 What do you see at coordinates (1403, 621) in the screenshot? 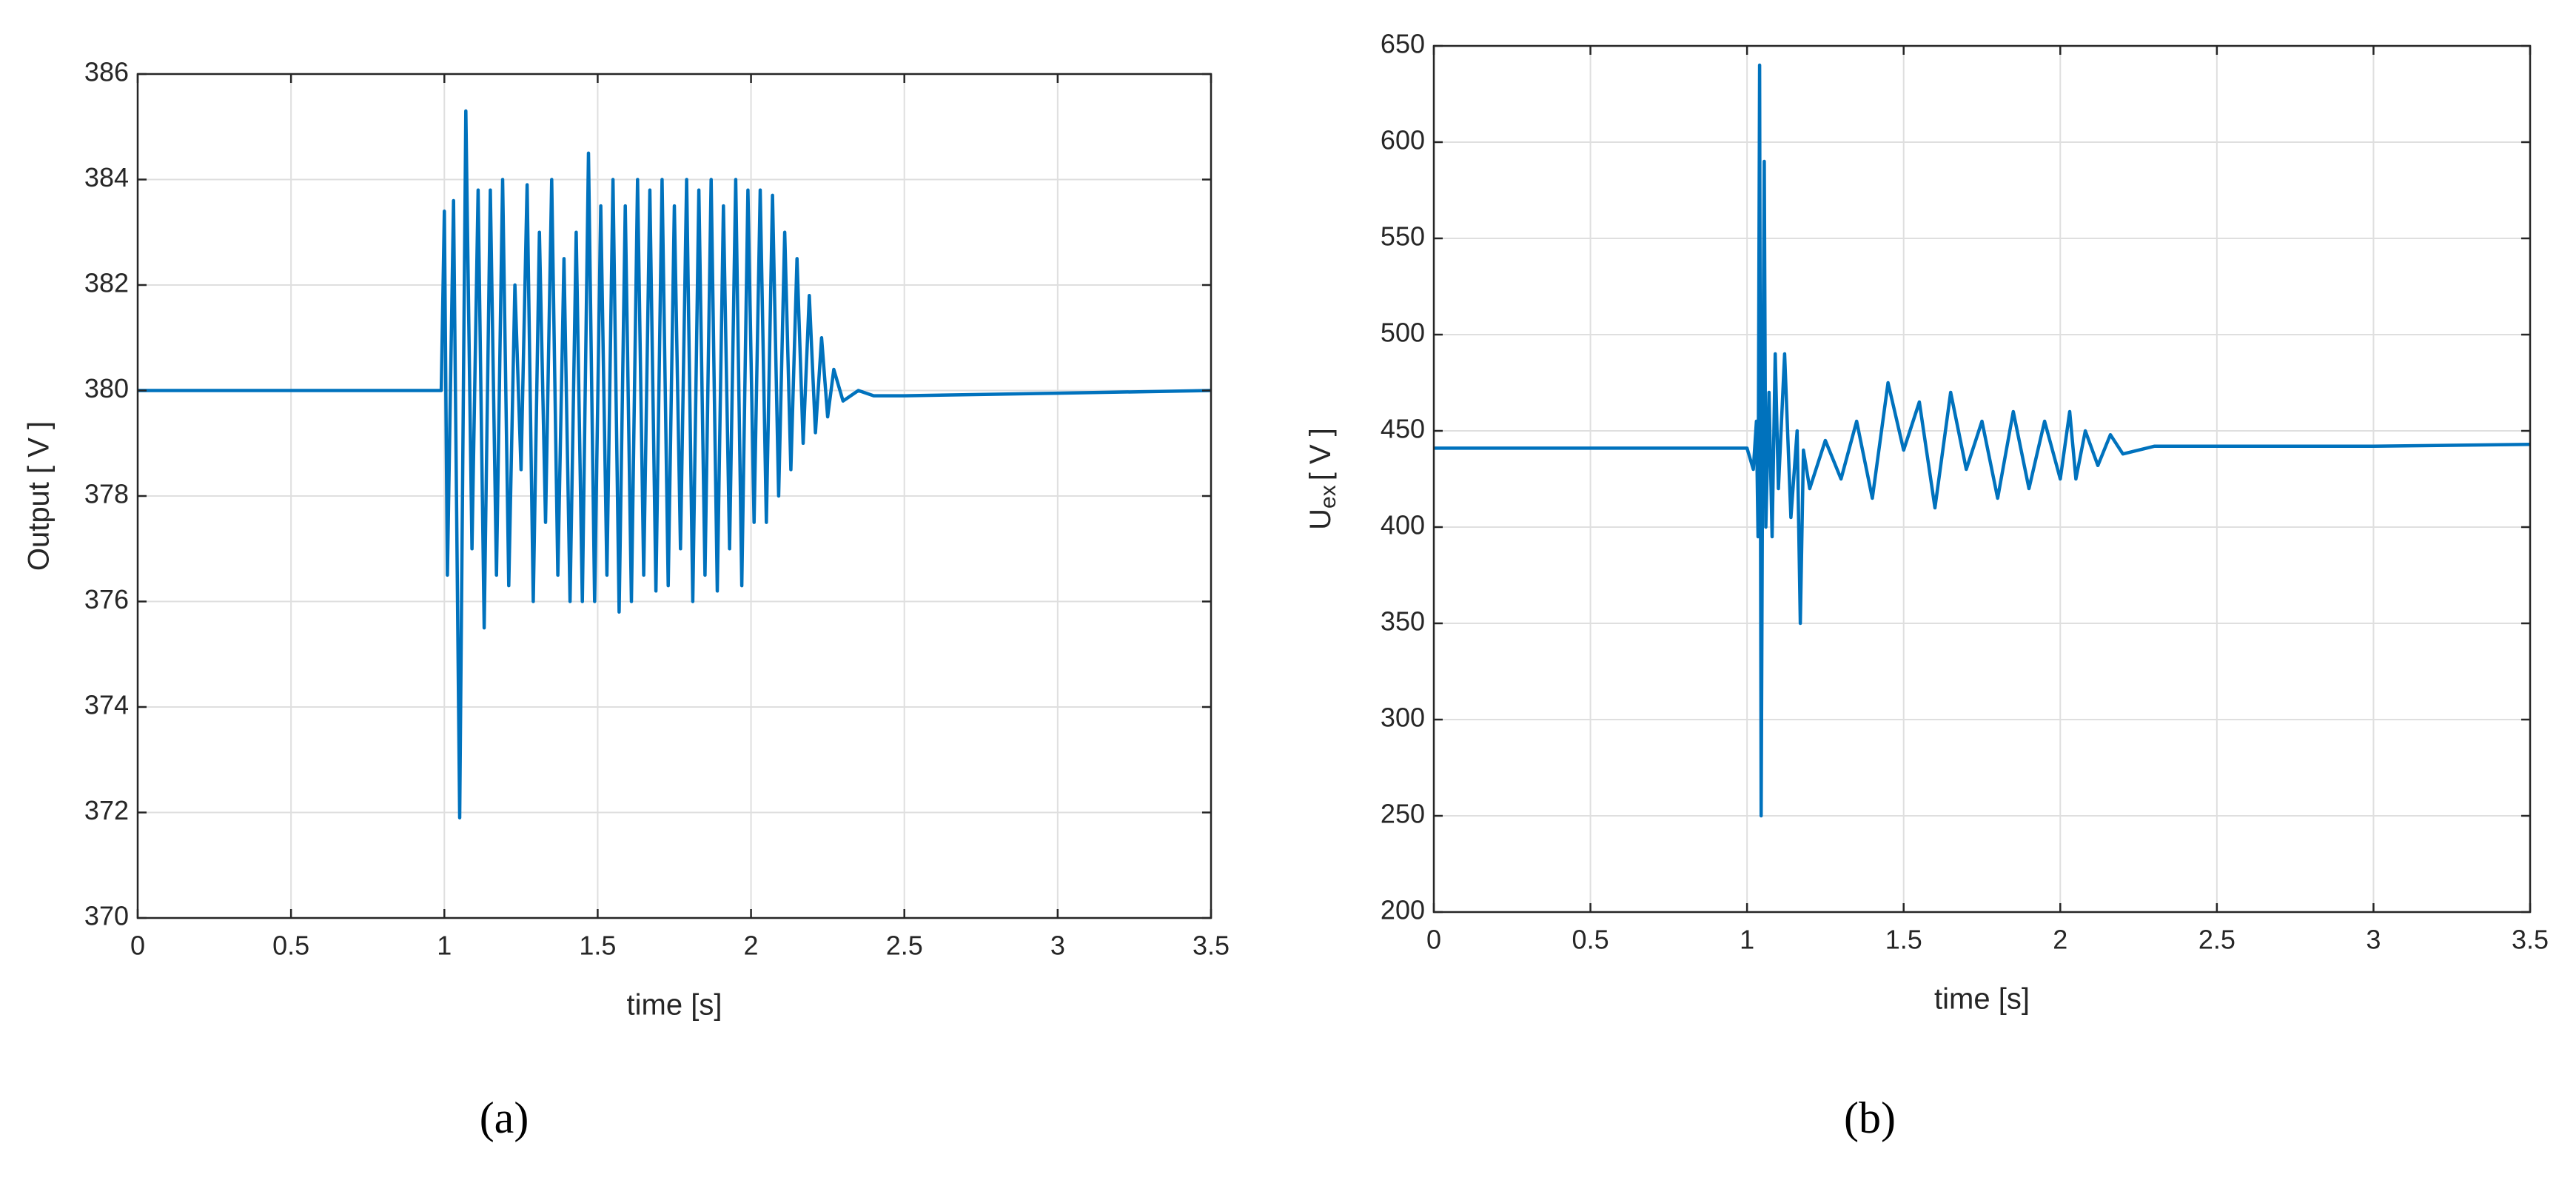
I see `y-tick-label: 350` at bounding box center [1403, 621].